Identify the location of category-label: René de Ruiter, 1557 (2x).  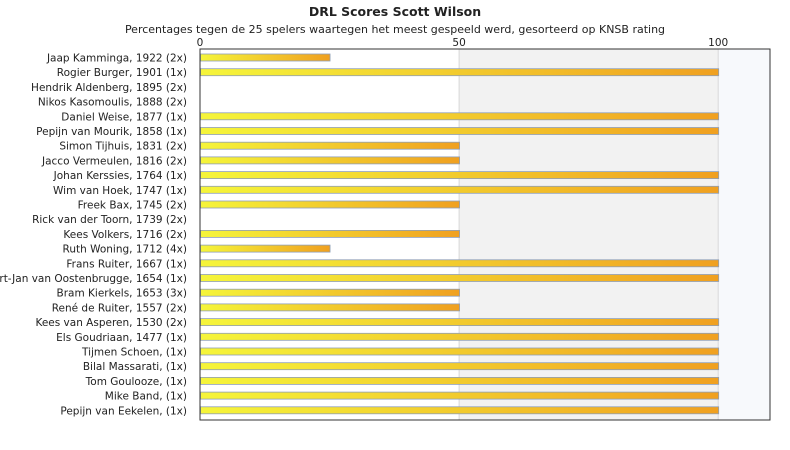
(119, 308).